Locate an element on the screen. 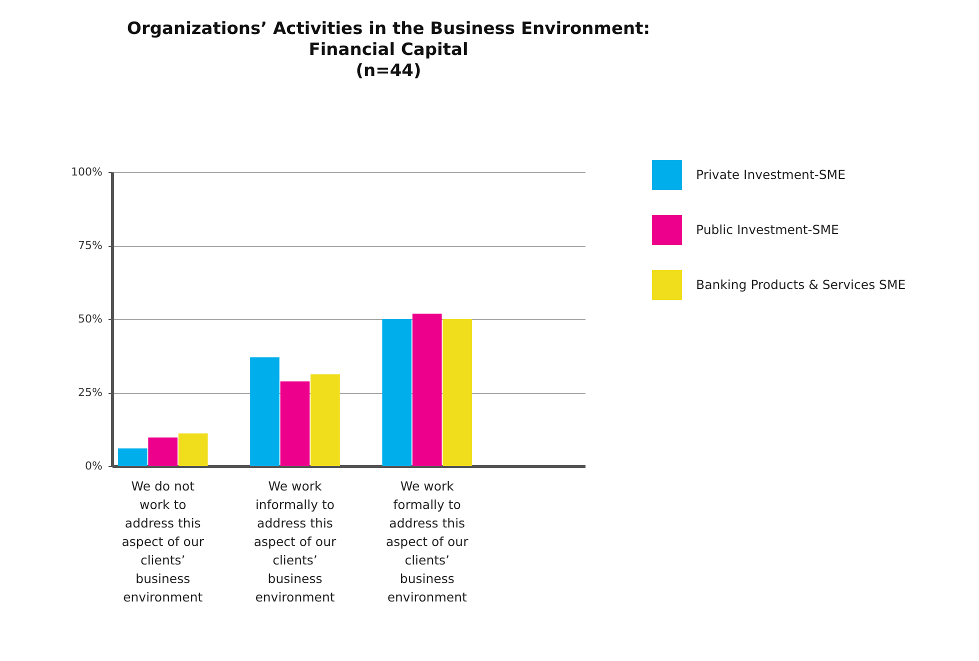  y-tick-label: 25% is located at coordinates (90, 392).